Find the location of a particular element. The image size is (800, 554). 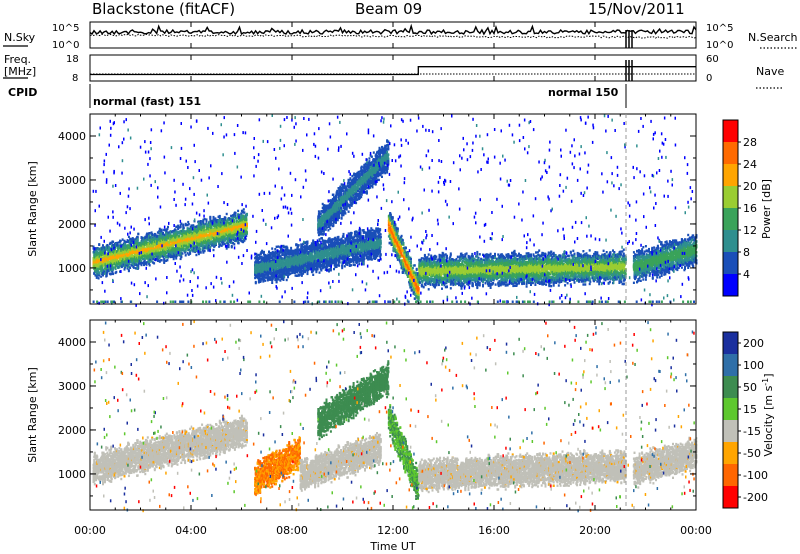

freq-label-1: Freq. is located at coordinates (17, 59).